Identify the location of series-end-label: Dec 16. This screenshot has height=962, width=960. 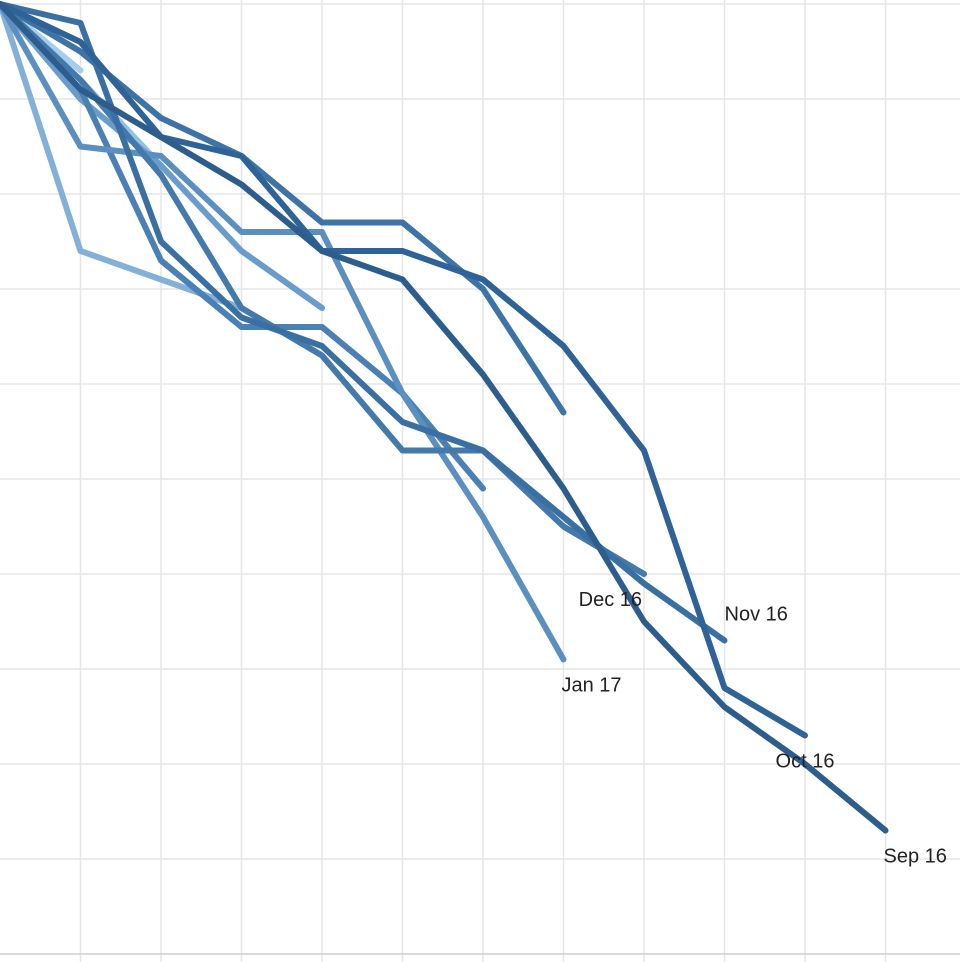
(610, 600).